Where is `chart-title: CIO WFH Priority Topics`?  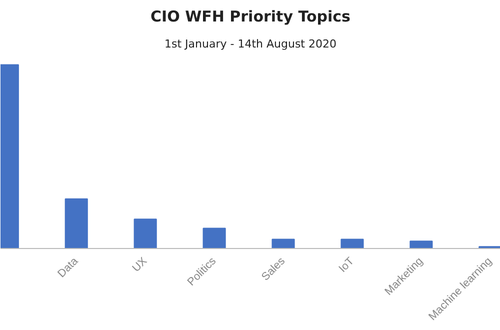 chart-title: CIO WFH Priority Topics is located at coordinates (250, 17).